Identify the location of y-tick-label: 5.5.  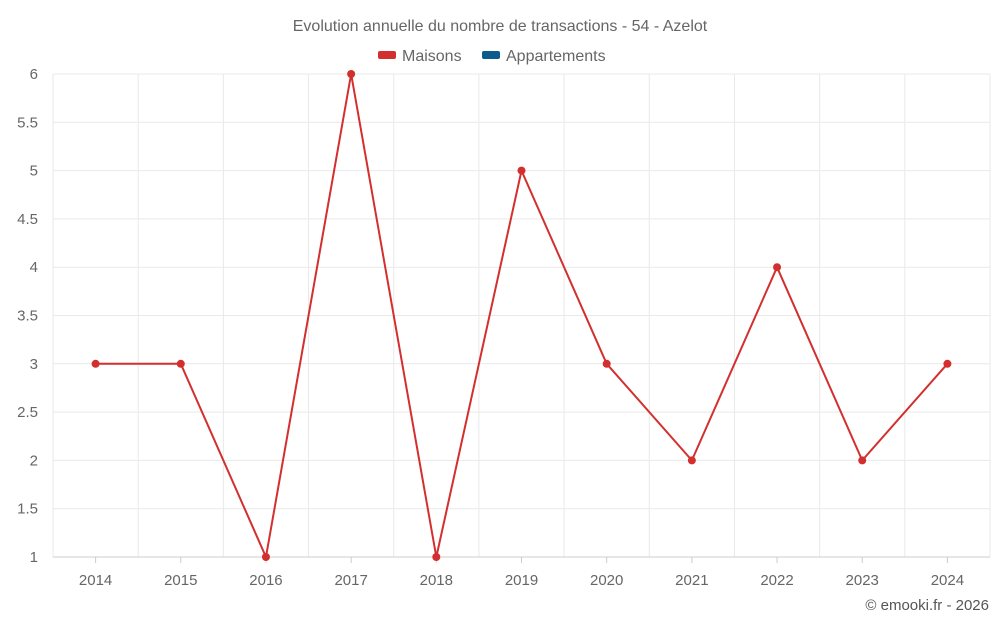
(27, 122).